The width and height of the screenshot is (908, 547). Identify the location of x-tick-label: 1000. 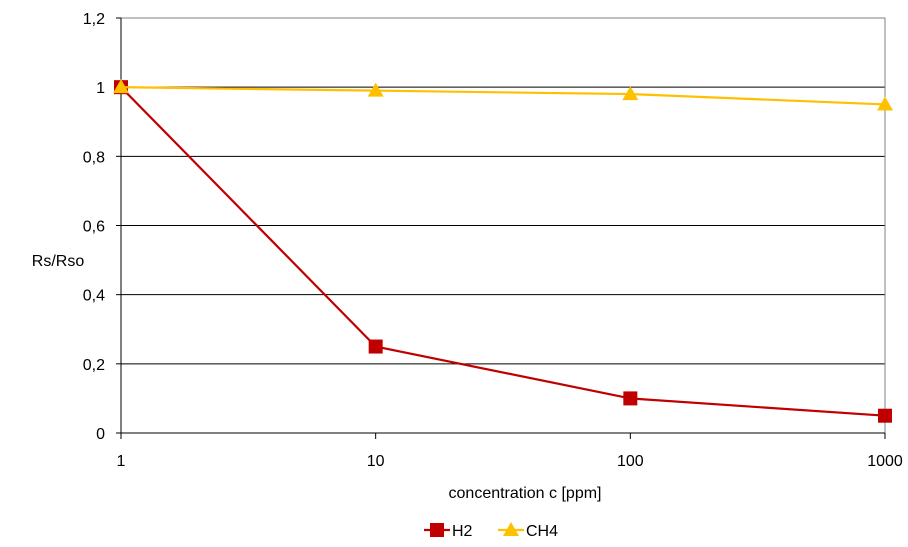
(885, 461).